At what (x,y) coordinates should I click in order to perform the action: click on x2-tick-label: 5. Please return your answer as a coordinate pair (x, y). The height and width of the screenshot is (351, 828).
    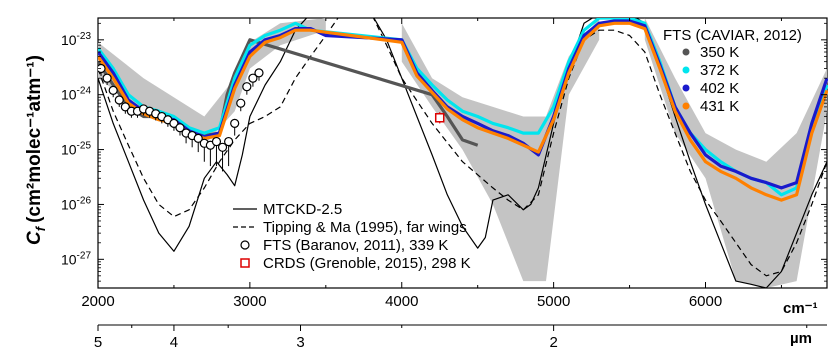
    Looking at the image, I should click on (98, 342).